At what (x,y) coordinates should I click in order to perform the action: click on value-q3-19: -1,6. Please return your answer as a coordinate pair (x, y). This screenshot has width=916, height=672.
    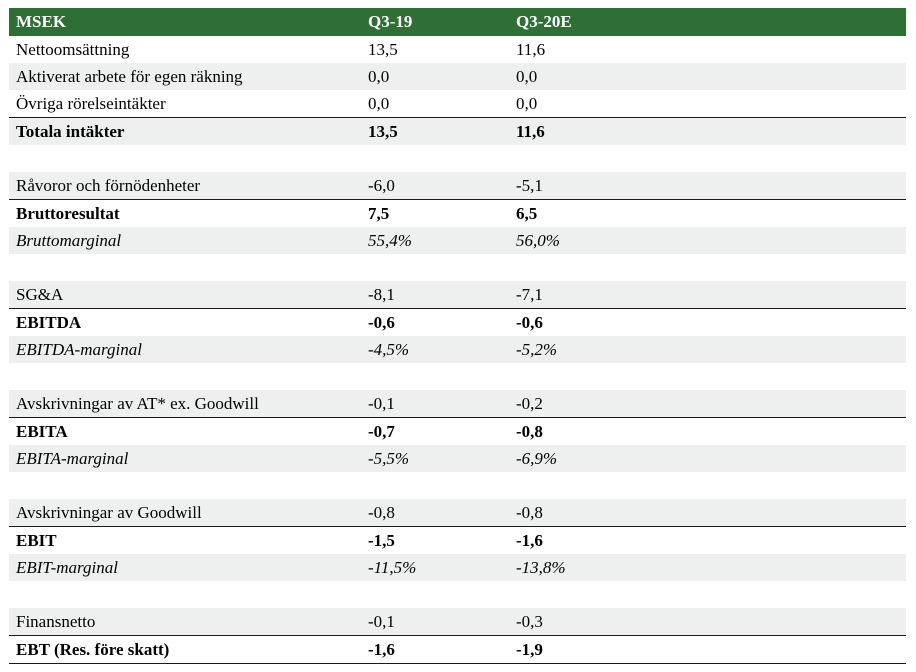
    Looking at the image, I should click on (435, 649).